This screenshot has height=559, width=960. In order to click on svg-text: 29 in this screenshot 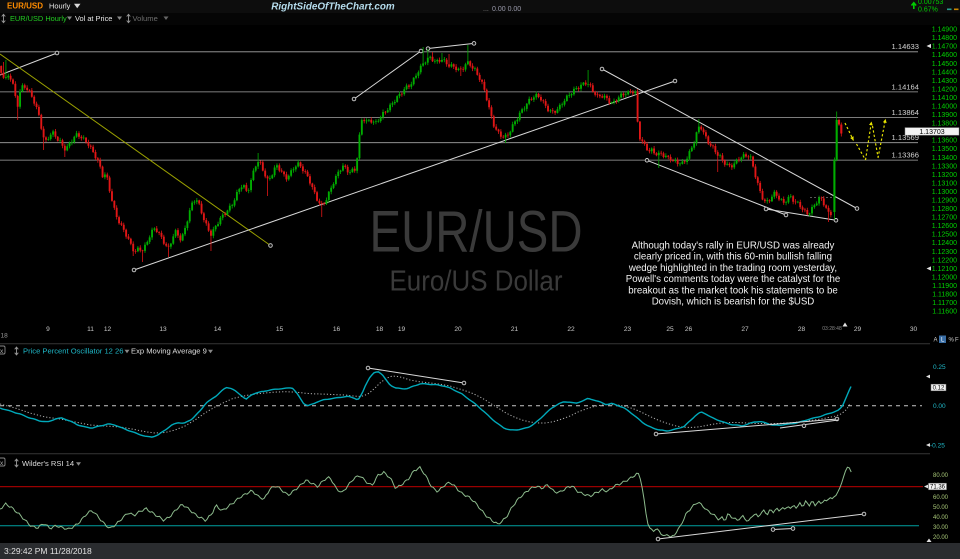, I will do `click(858, 329)`.